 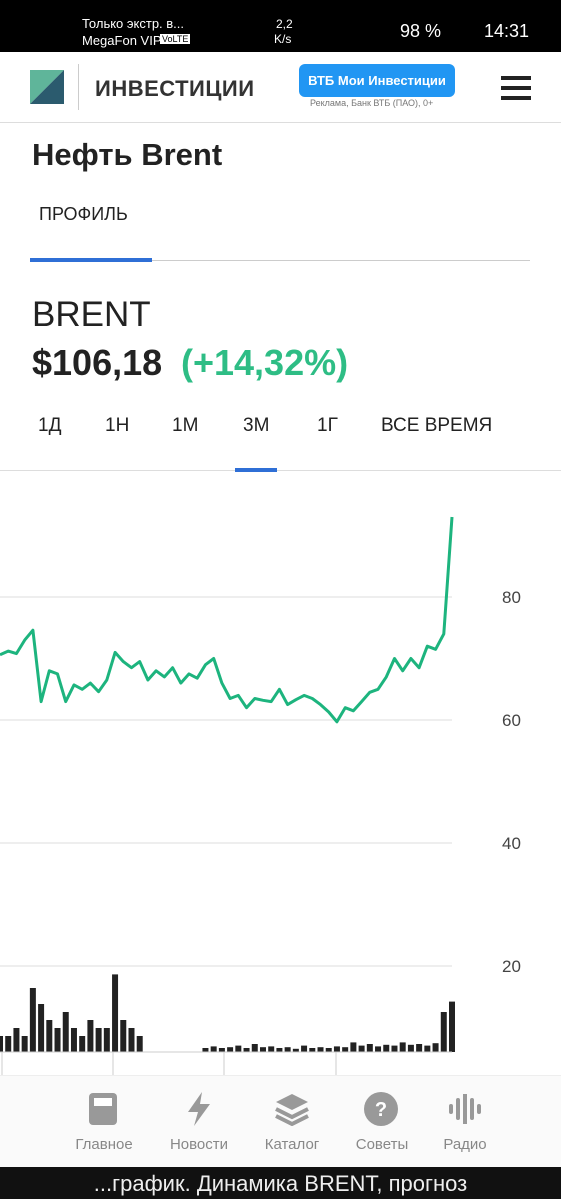 What do you see at coordinates (127, 154) in the screenshot?
I see `title: Нефть Brent` at bounding box center [127, 154].